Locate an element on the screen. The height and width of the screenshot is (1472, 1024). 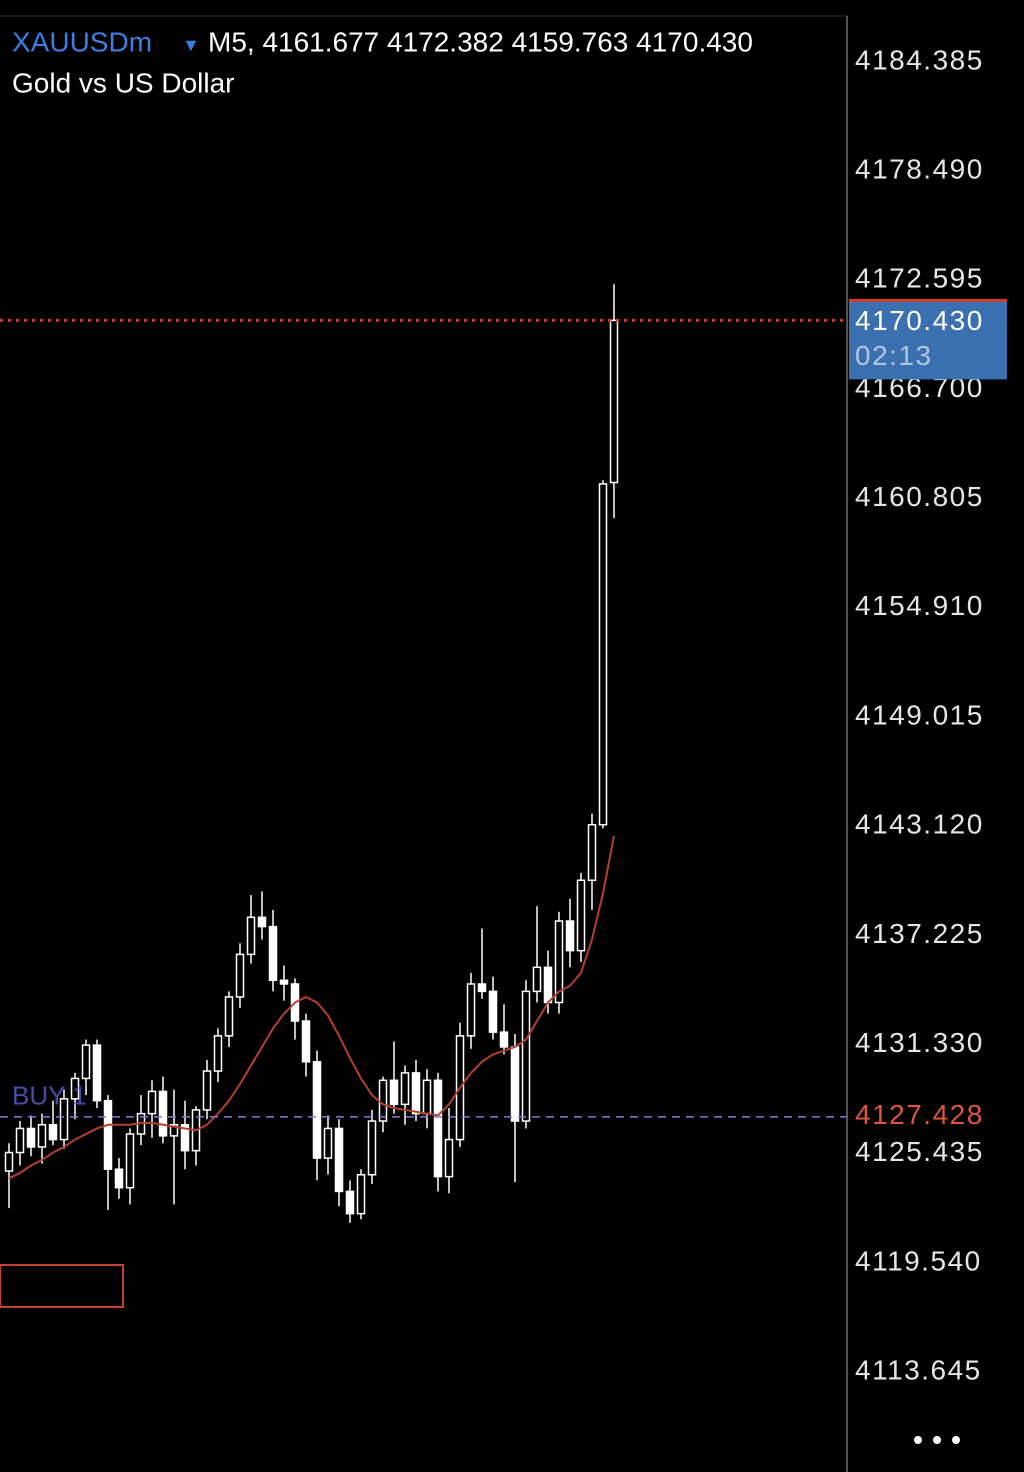
y-tick-label: 4131.330 is located at coordinates (919, 1042).